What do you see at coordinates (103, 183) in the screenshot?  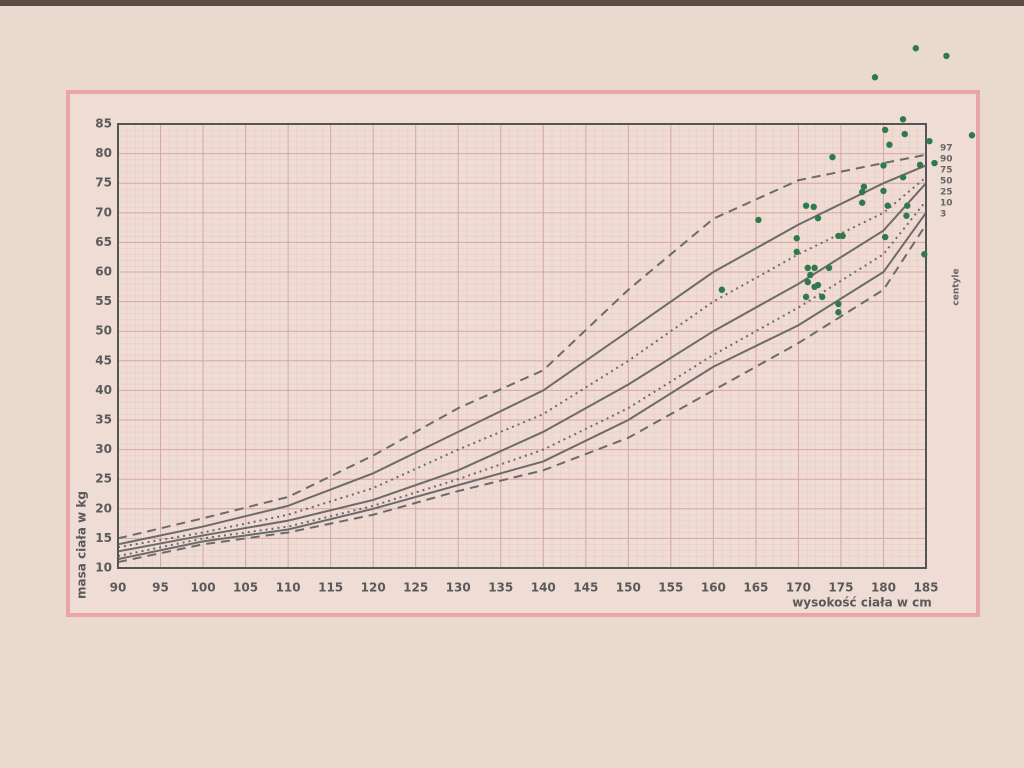 I see `y-tick-label: 75` at bounding box center [103, 183].